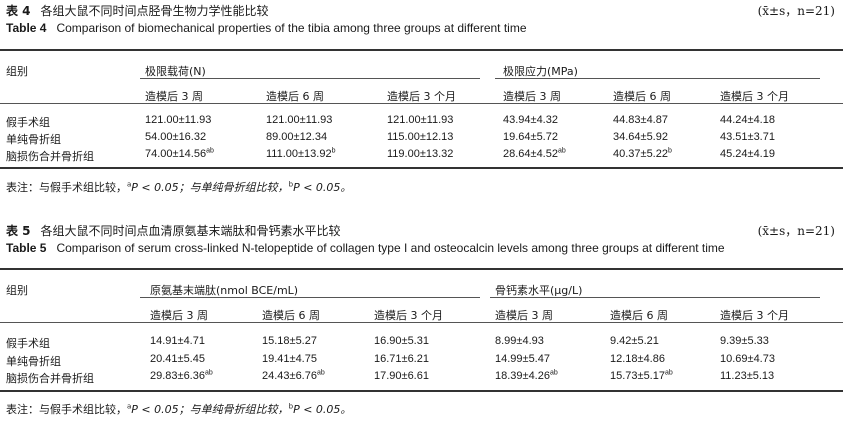 The width and height of the screenshot is (843, 421). I want to click on value-cell: 44.83±4.87, so click(640, 120).